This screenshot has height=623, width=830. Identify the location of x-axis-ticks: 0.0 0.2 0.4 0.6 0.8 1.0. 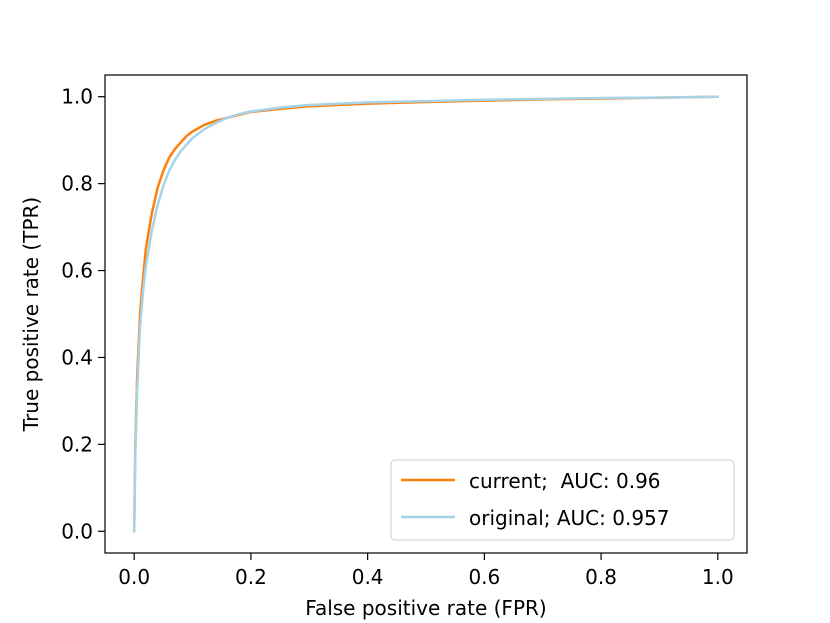
(426, 571).